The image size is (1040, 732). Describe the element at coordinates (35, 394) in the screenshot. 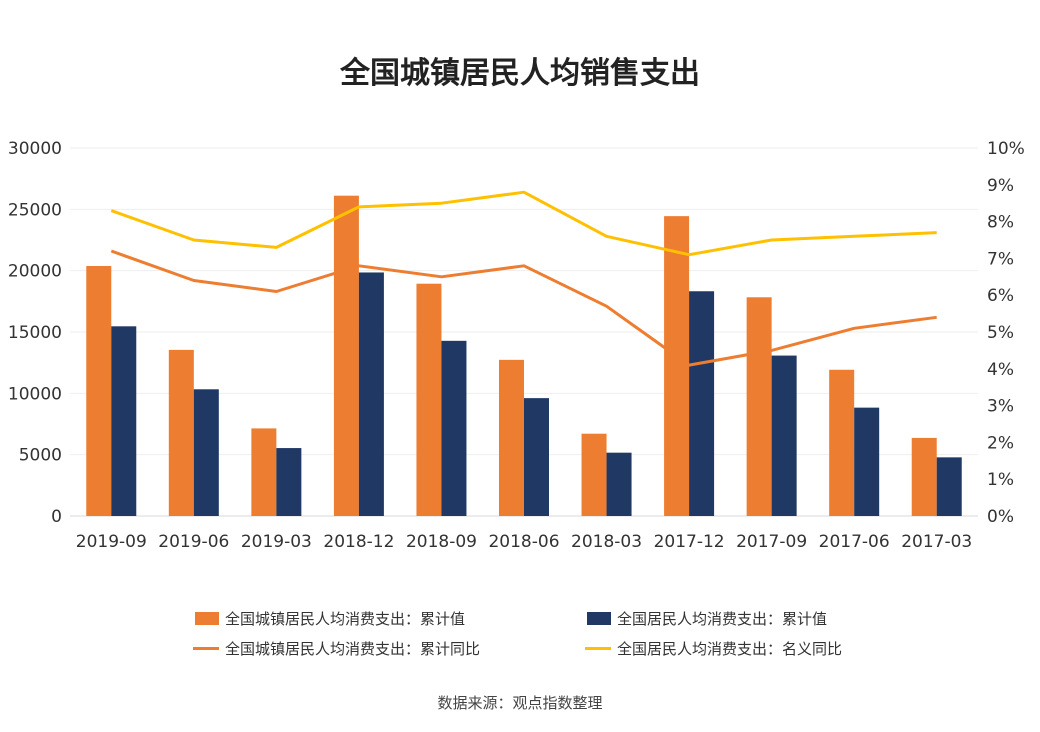

I see `y-left-tick-label: 10000` at that location.